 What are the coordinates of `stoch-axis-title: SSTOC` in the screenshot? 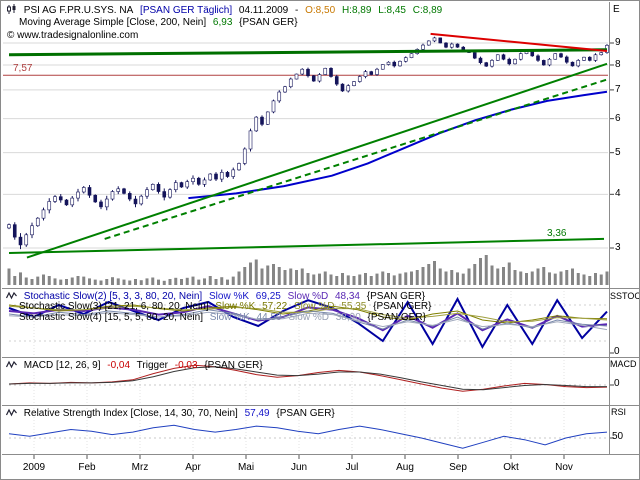 It's located at (625, 296).